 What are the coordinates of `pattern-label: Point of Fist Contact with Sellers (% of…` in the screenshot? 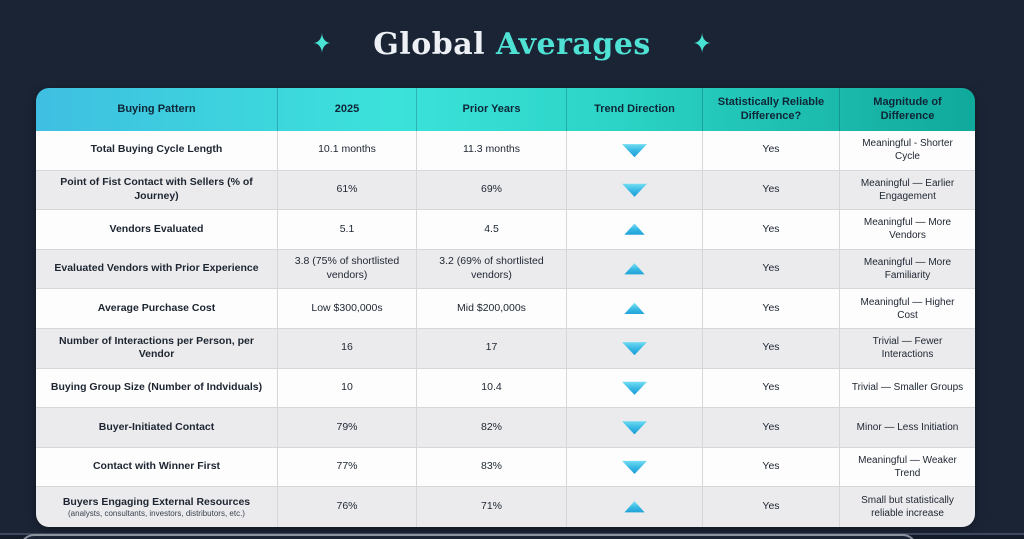 It's located at (156, 189).